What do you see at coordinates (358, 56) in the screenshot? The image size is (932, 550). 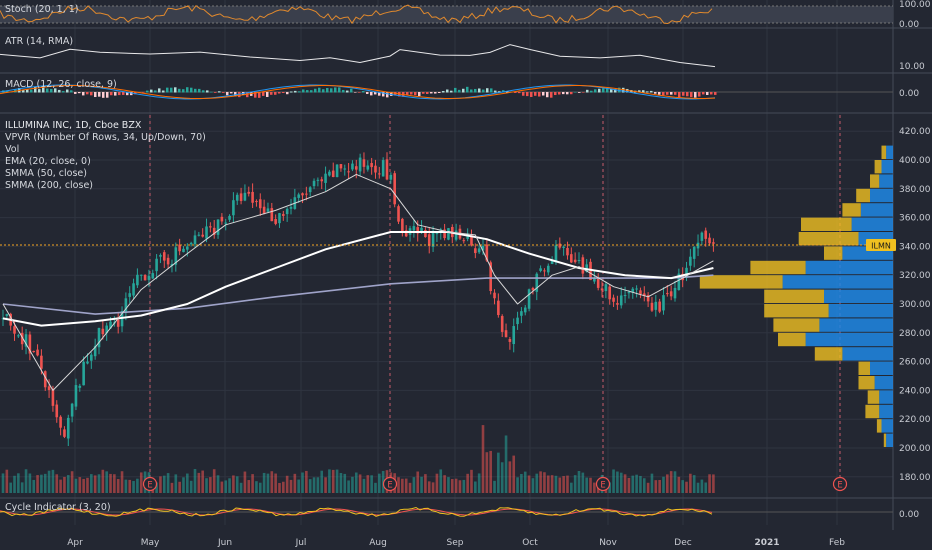 I see `atr-line` at bounding box center [358, 56].